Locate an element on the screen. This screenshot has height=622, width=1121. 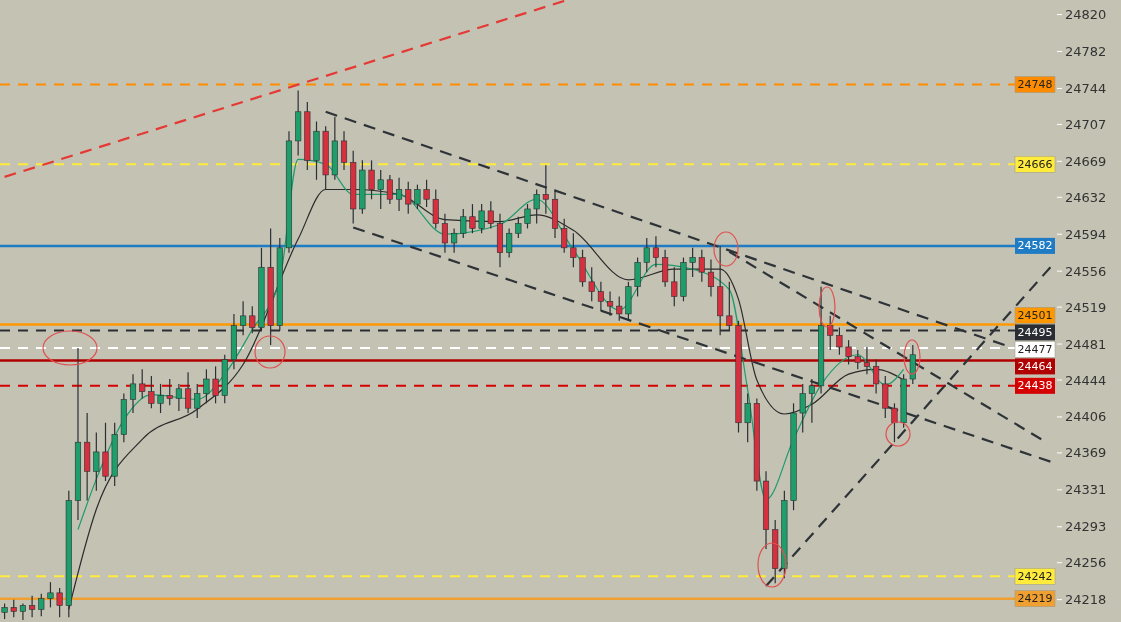
y-tick-label: 24481 is located at coordinates (1086, 344).